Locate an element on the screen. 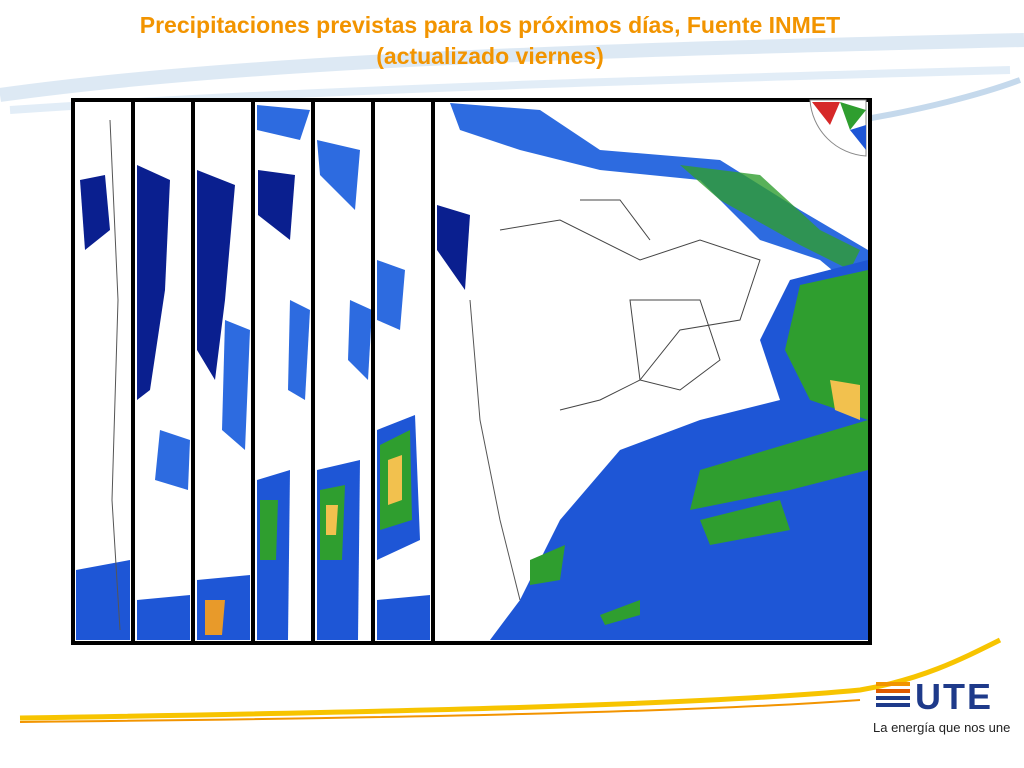 This screenshot has height=768, width=1024. slide-title: (actualizado viernes) is located at coordinates (490, 56).